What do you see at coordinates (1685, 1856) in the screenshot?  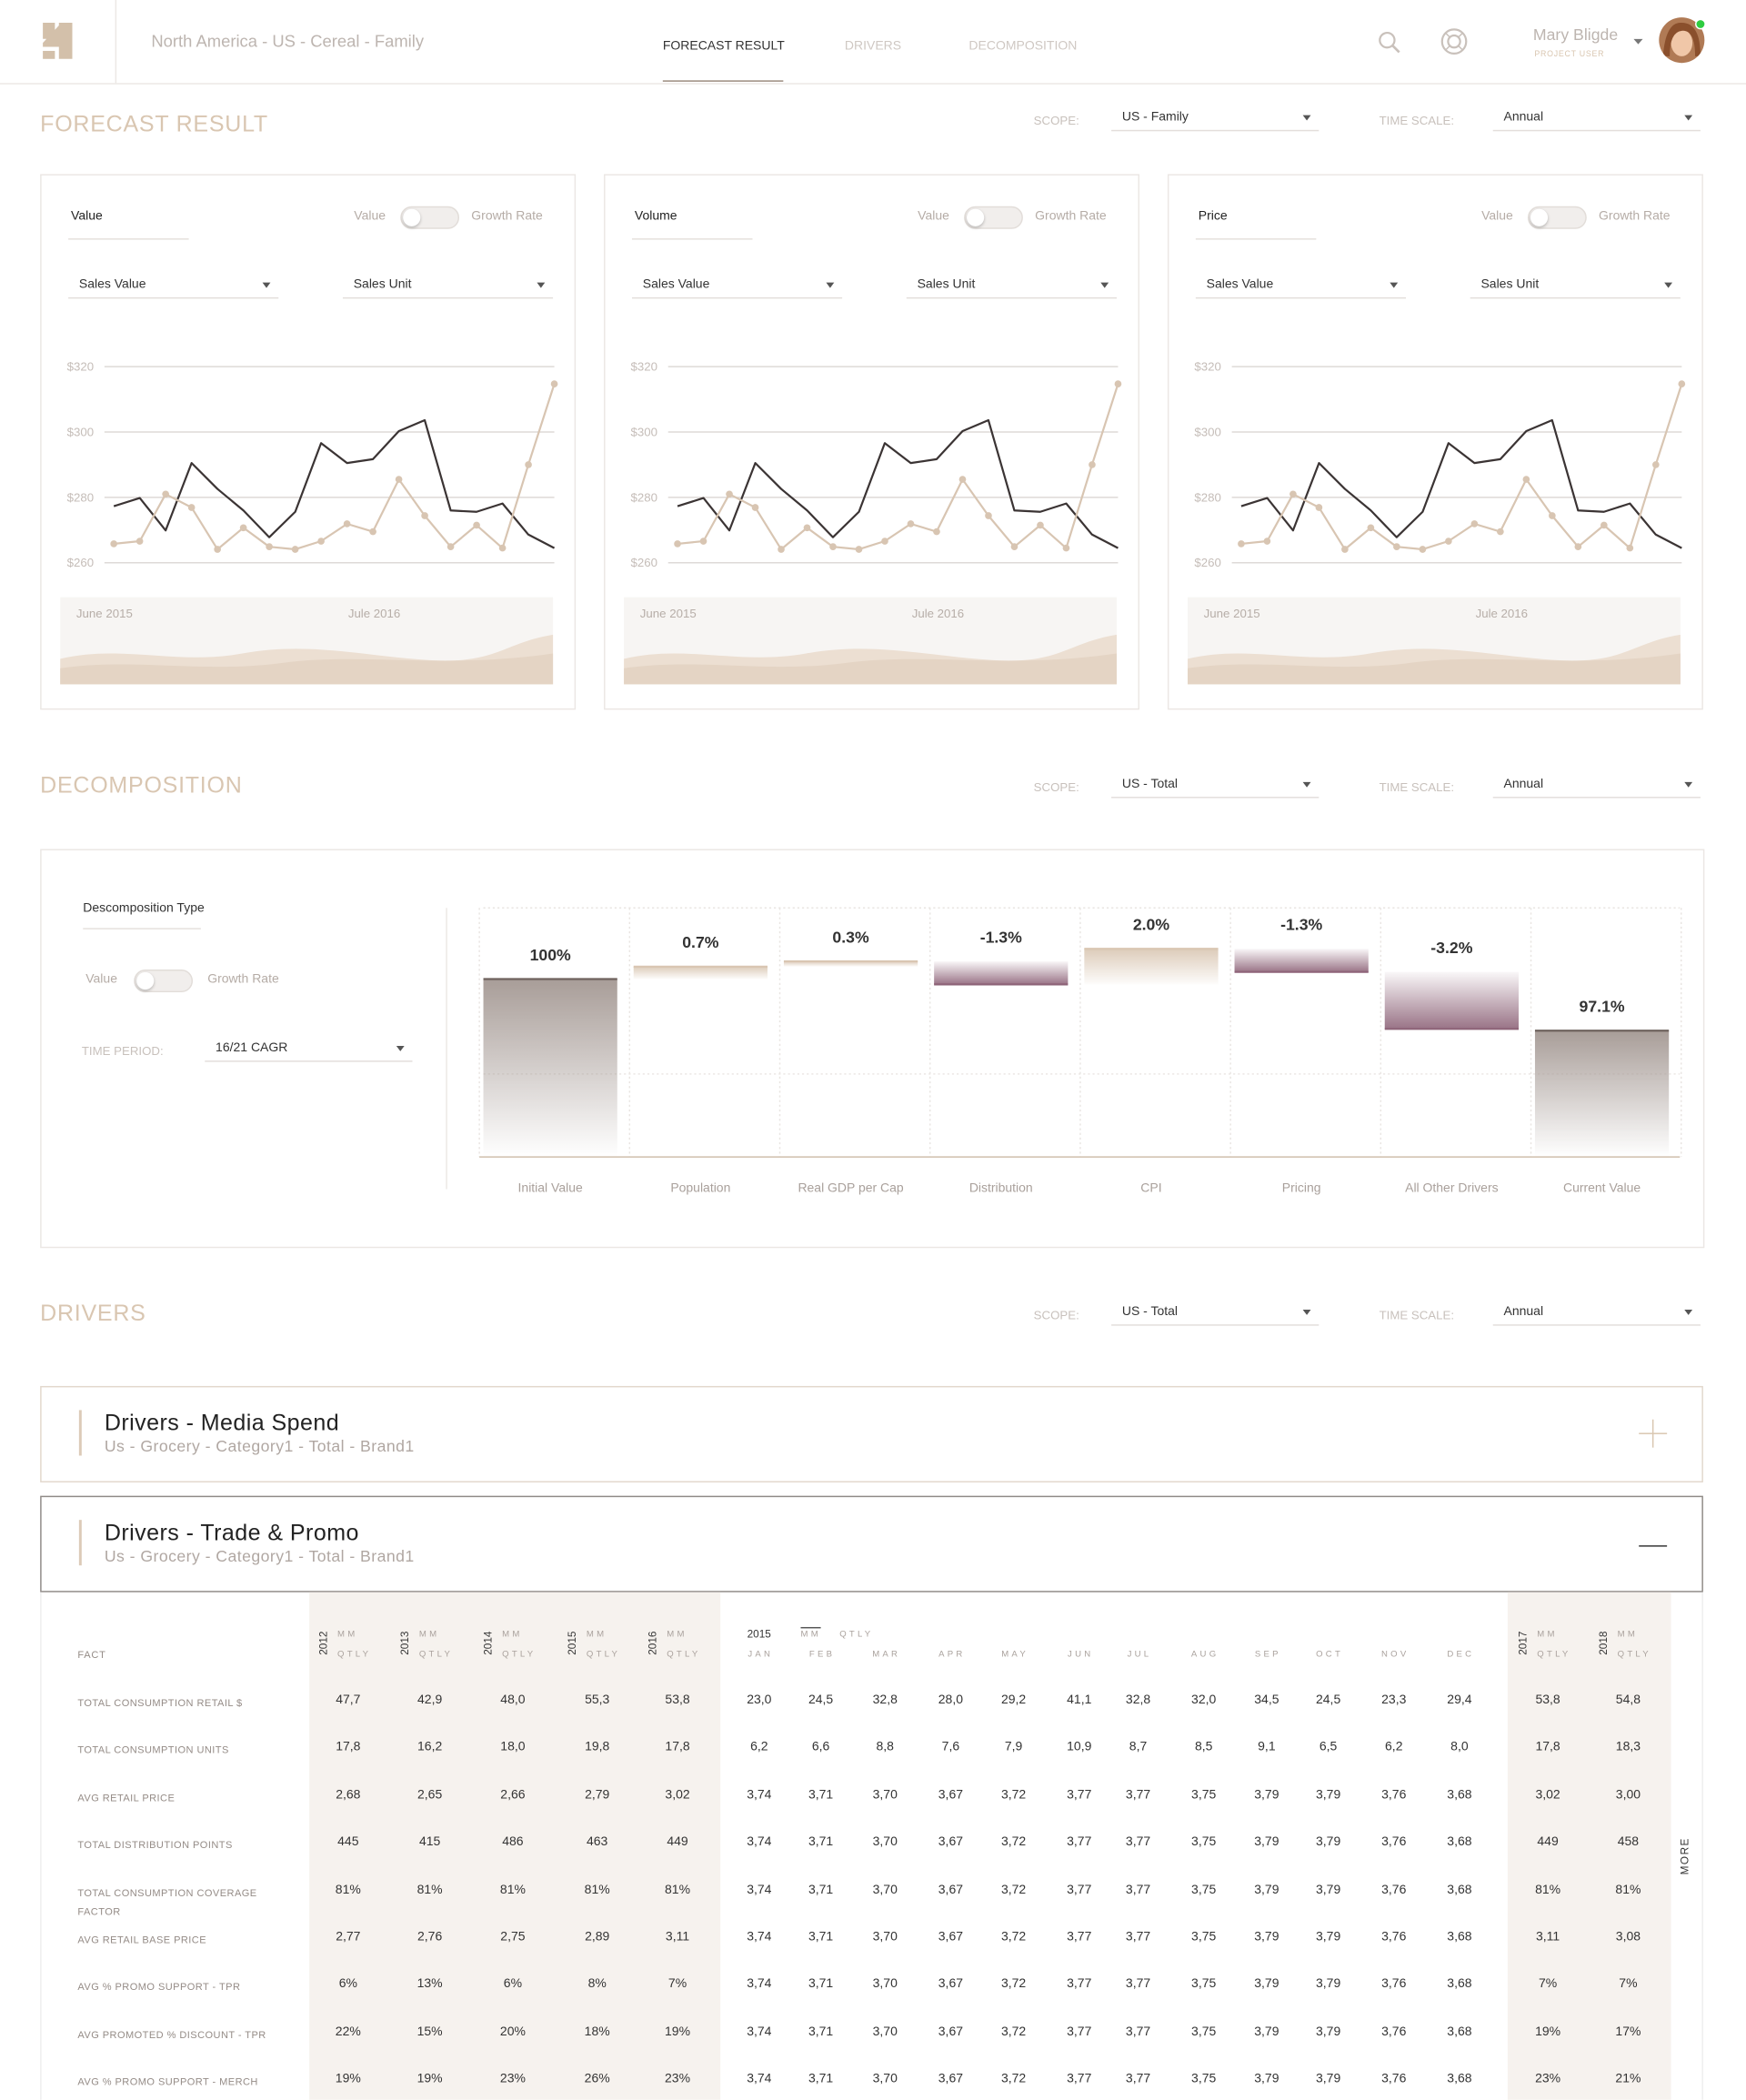 I see `more-button: MORE` at bounding box center [1685, 1856].